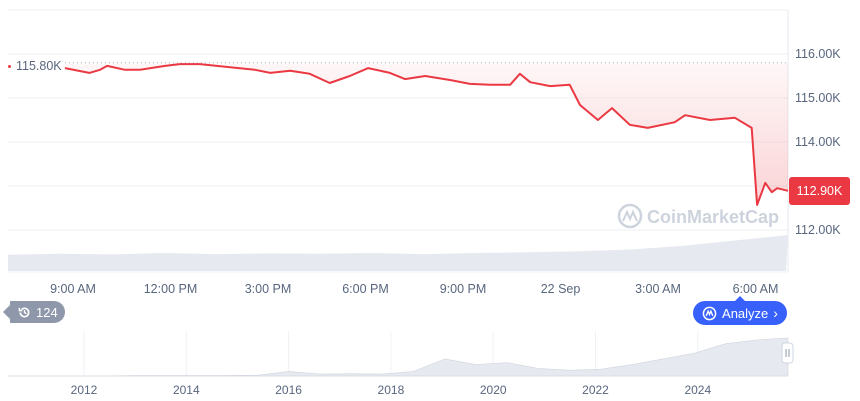  I want to click on x-tick-label: 3:00 AM, so click(658, 289).